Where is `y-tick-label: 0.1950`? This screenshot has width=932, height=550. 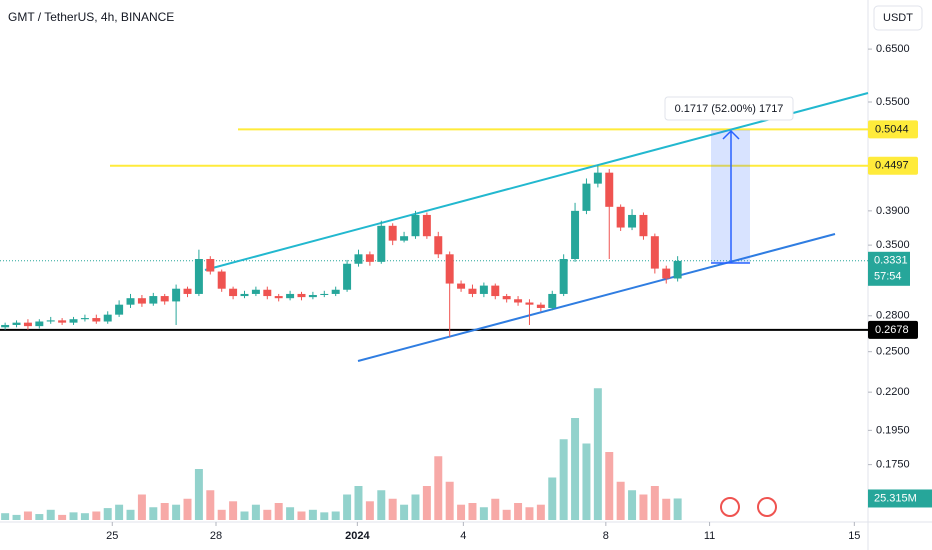
y-tick-label: 0.1950 is located at coordinates (893, 430).